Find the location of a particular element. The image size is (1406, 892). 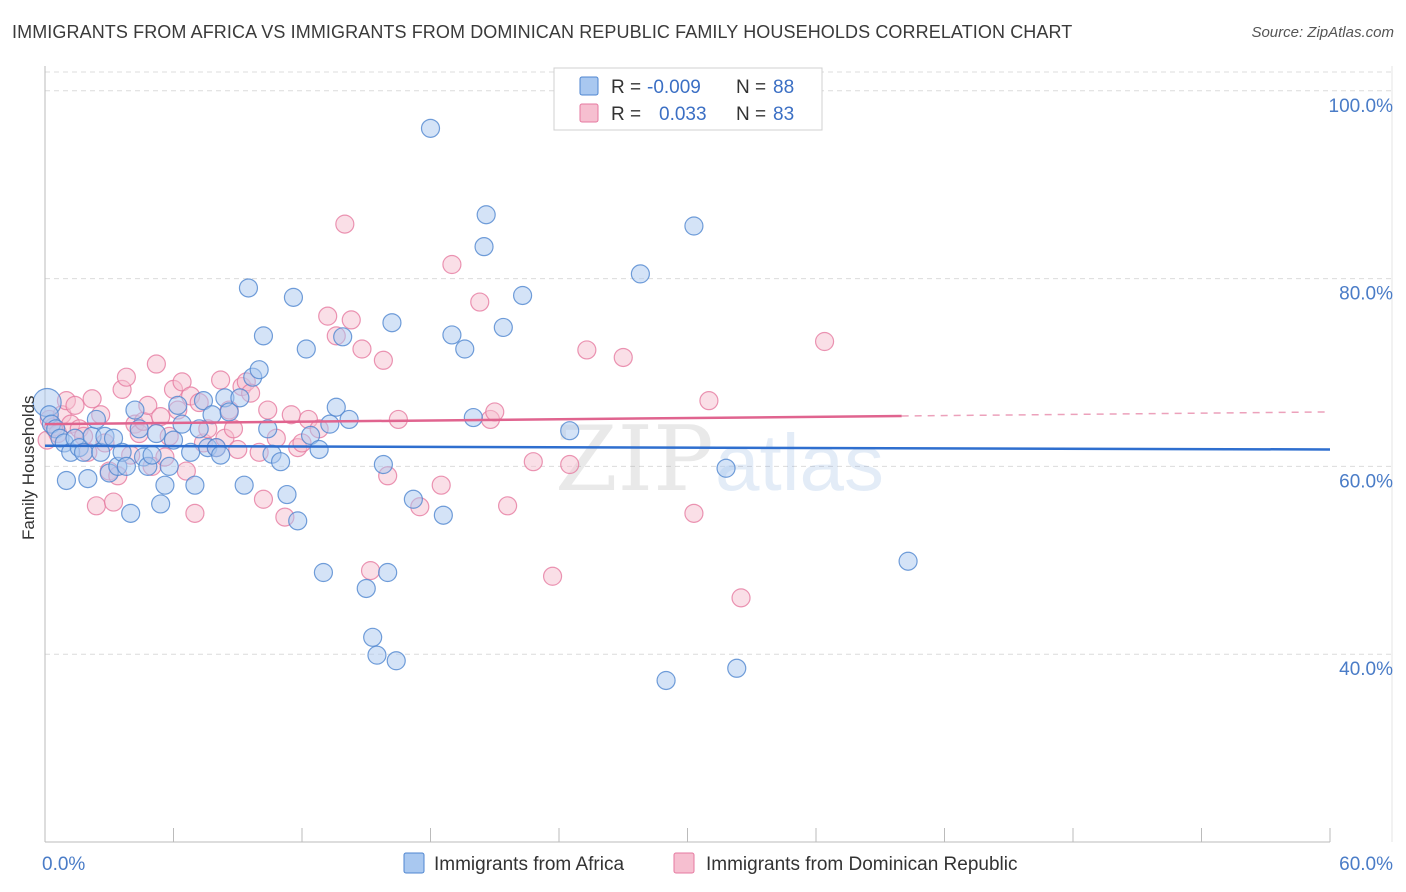

y-tick-label: 40.0% is located at coordinates (1366, 669).